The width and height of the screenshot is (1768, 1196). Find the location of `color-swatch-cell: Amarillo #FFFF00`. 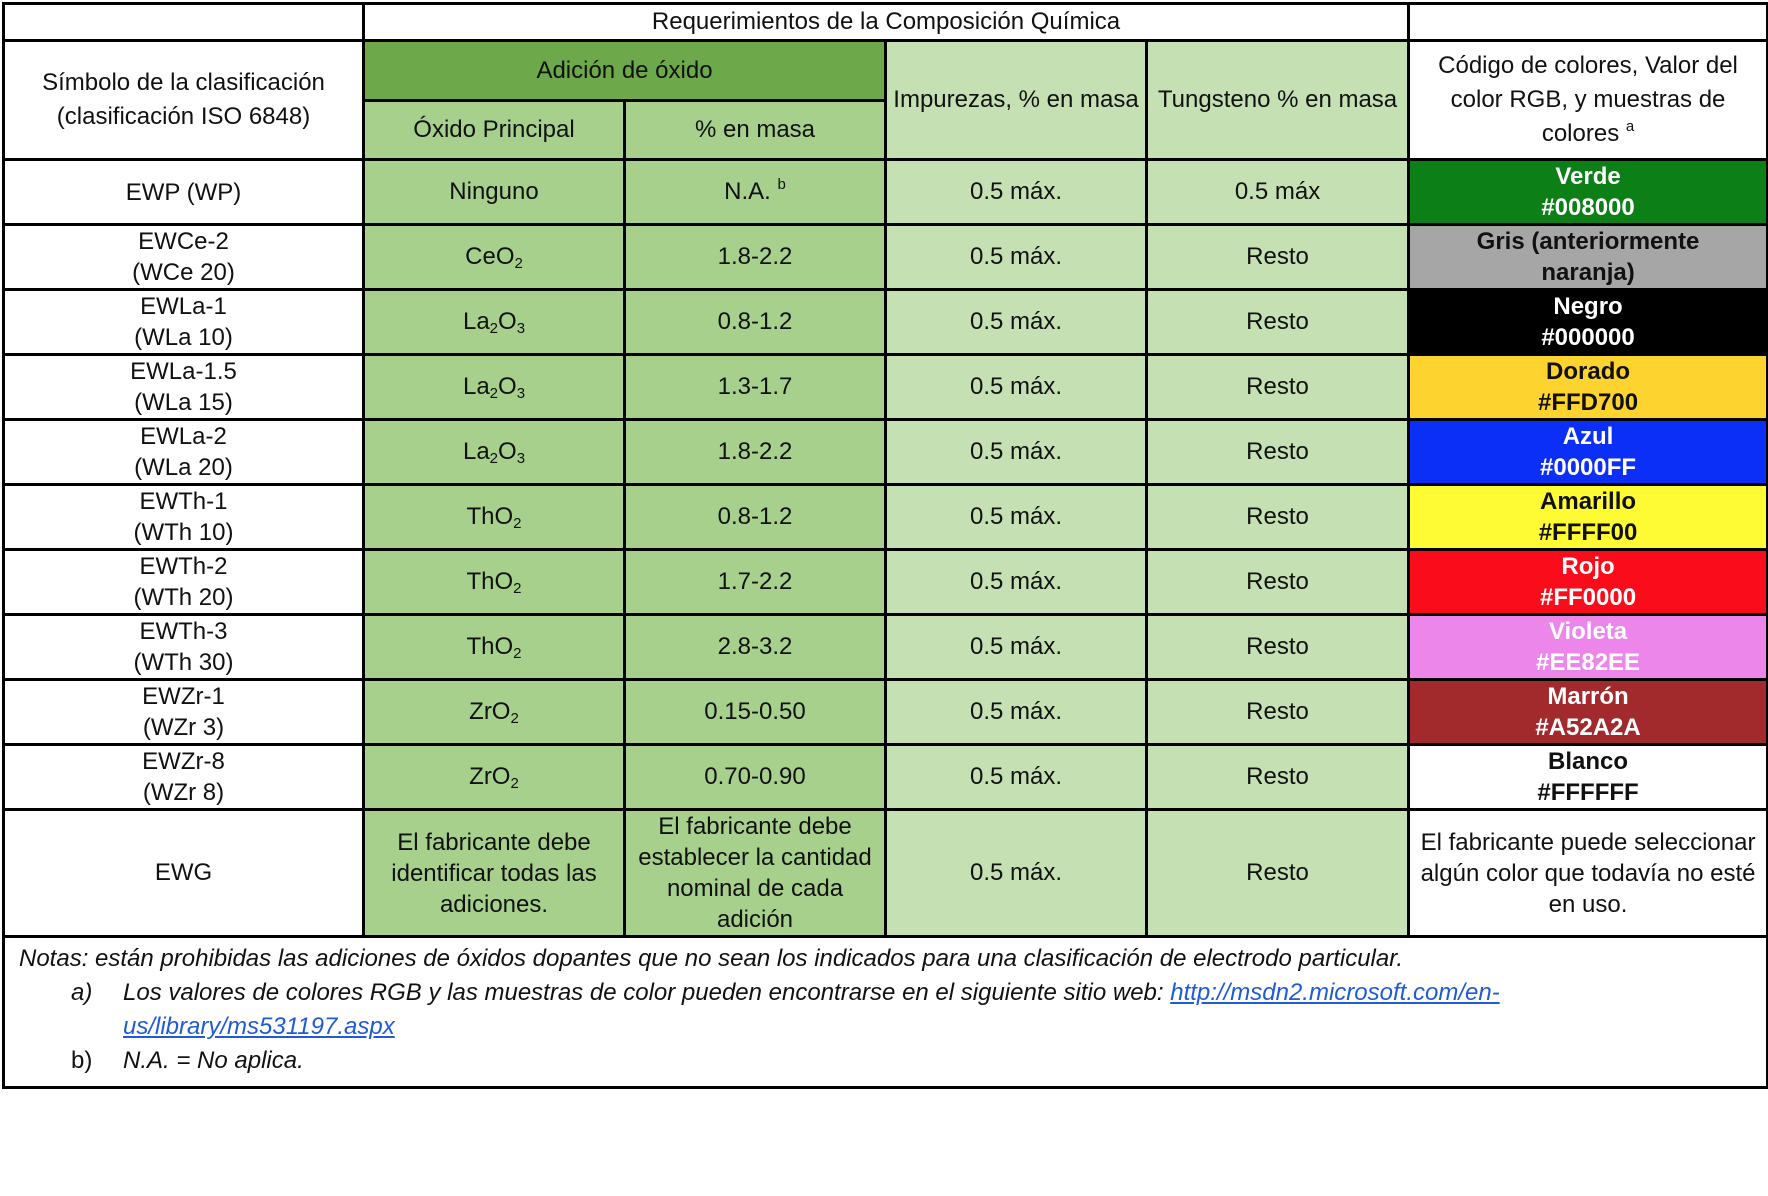

color-swatch-cell: Amarillo #FFFF00 is located at coordinates (1587, 517).